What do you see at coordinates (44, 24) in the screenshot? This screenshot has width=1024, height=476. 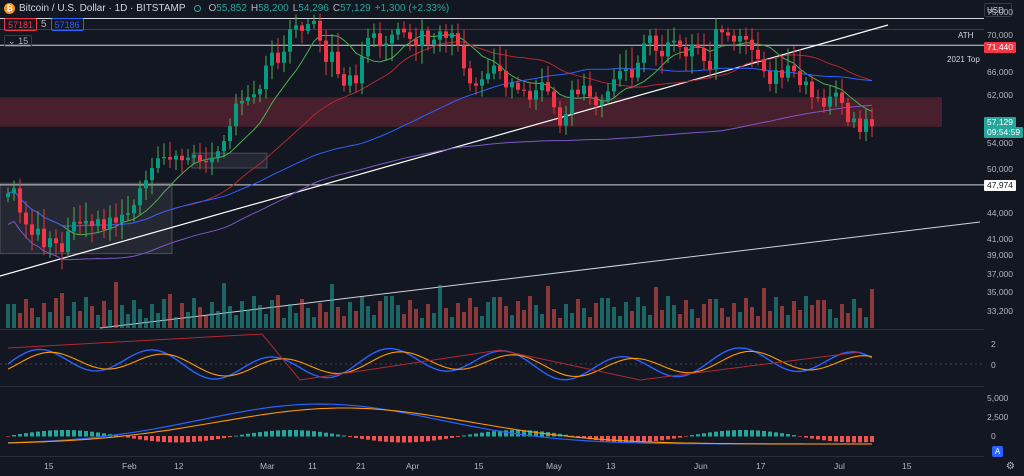 I see `spread-value: 5` at bounding box center [44, 24].